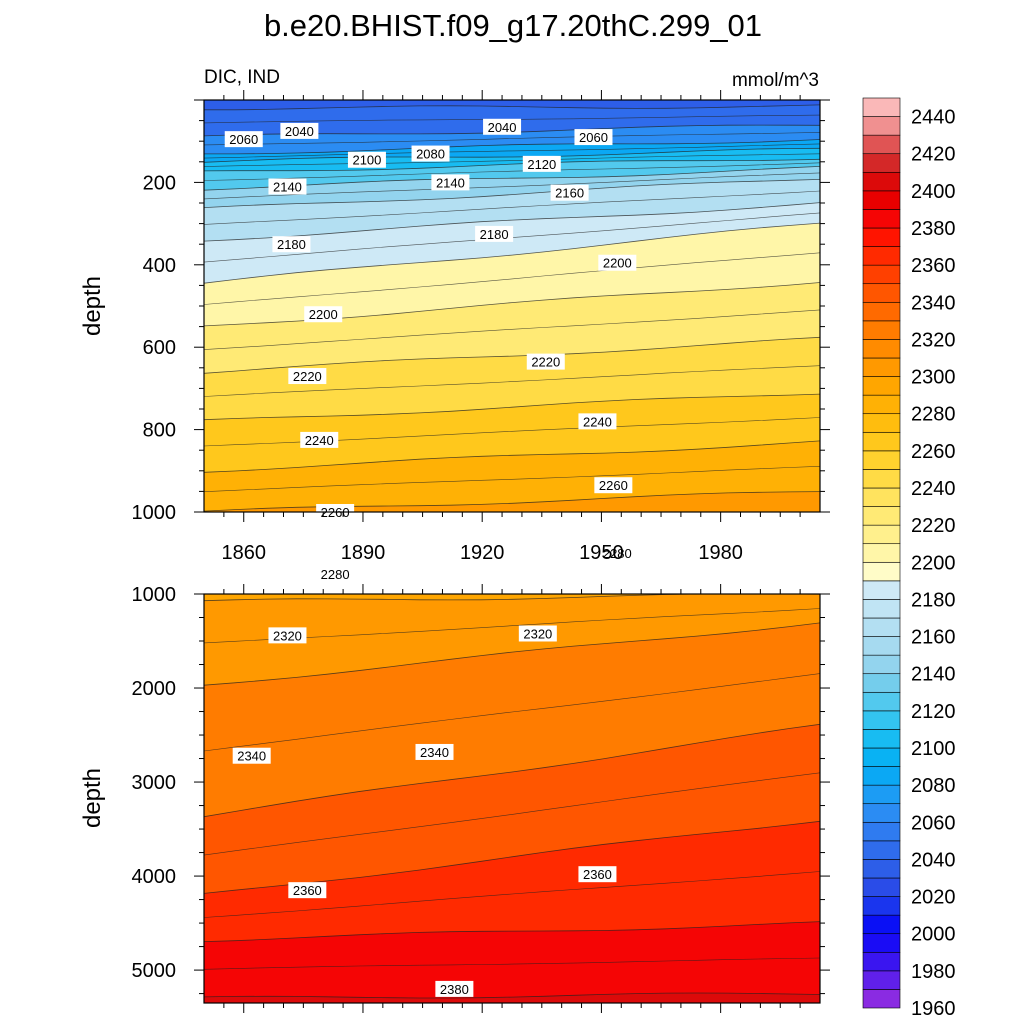 The width and height of the screenshot is (1024, 1024). I want to click on colorbar-tick-label: 2400, so click(933, 192).